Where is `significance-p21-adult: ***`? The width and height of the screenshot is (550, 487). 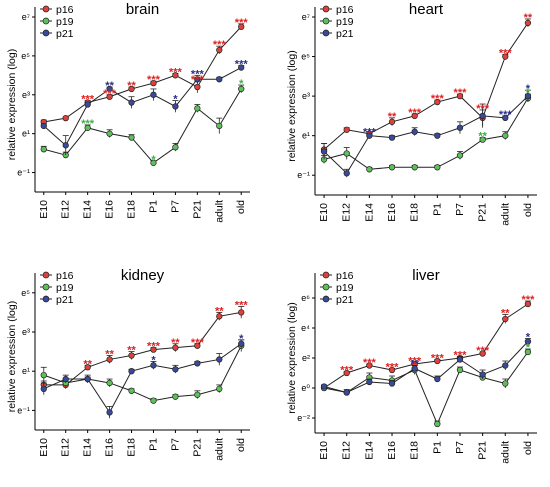 significance-p21-adult: *** is located at coordinates (506, 115).